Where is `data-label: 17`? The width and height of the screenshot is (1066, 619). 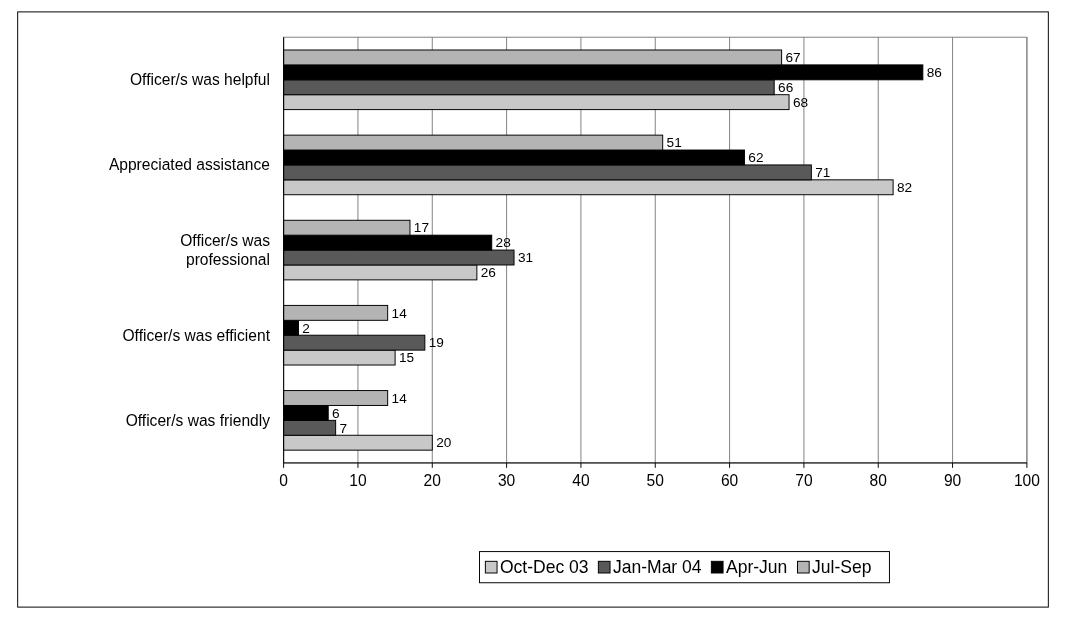
data-label: 17 is located at coordinates (421, 228).